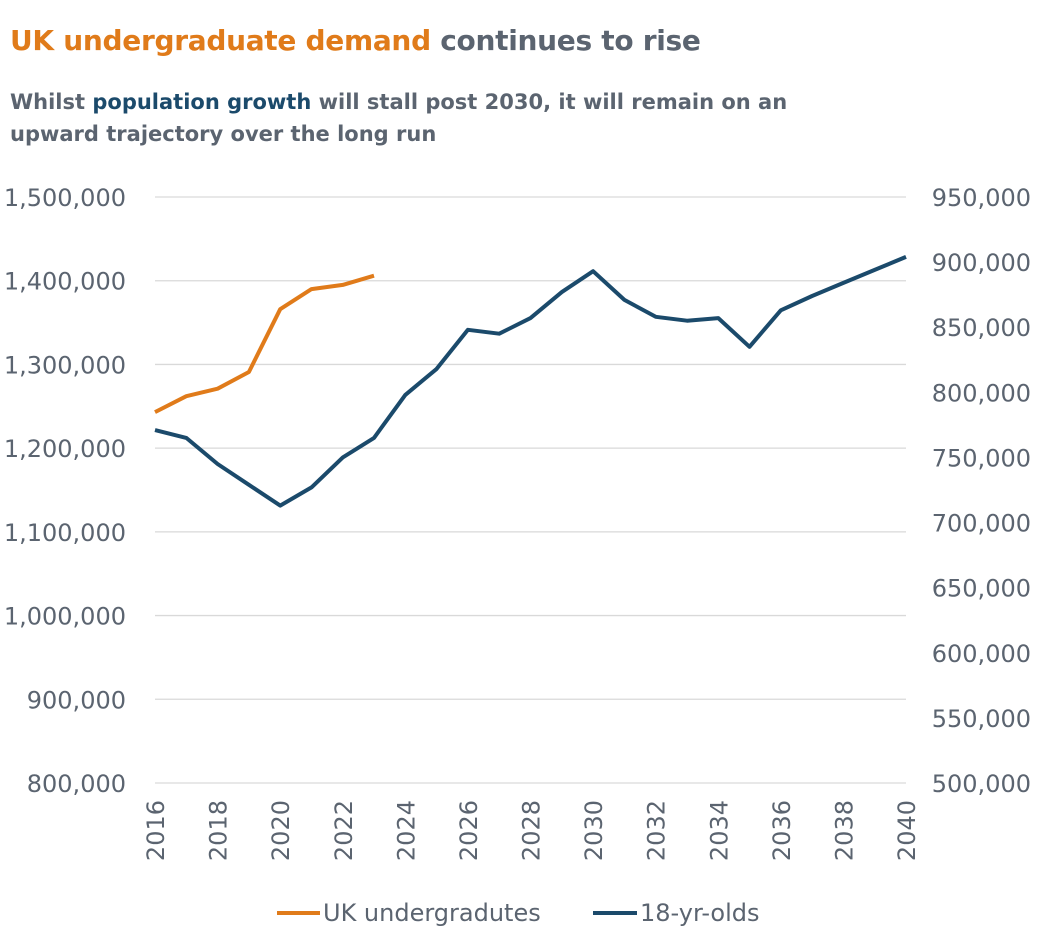  What do you see at coordinates (281, 830) in the screenshot?
I see `x-tick-label: 2020` at bounding box center [281, 830].